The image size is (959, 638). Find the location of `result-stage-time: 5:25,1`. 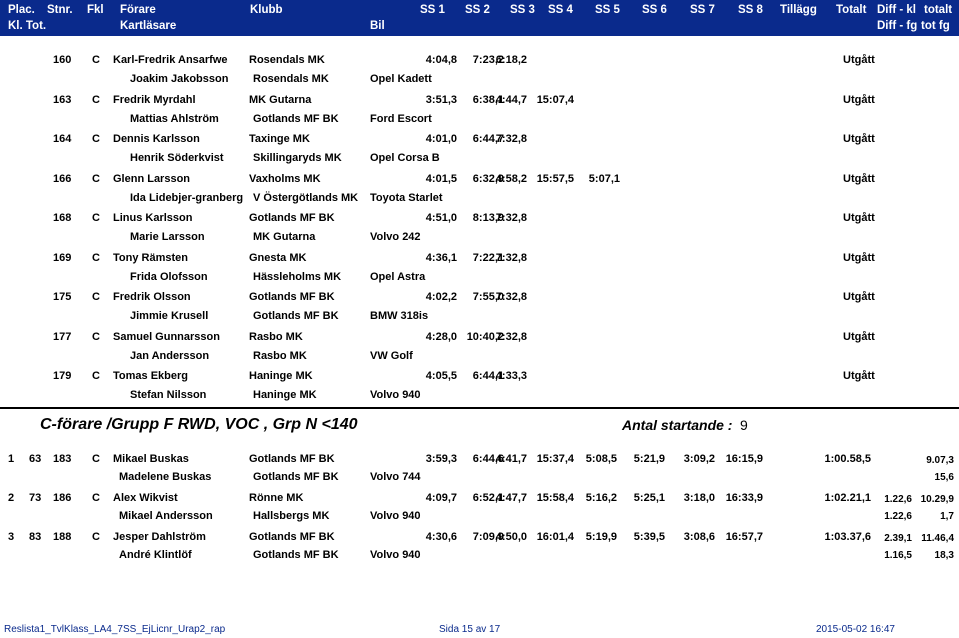

result-stage-time: 5:25,1 is located at coordinates (649, 498).